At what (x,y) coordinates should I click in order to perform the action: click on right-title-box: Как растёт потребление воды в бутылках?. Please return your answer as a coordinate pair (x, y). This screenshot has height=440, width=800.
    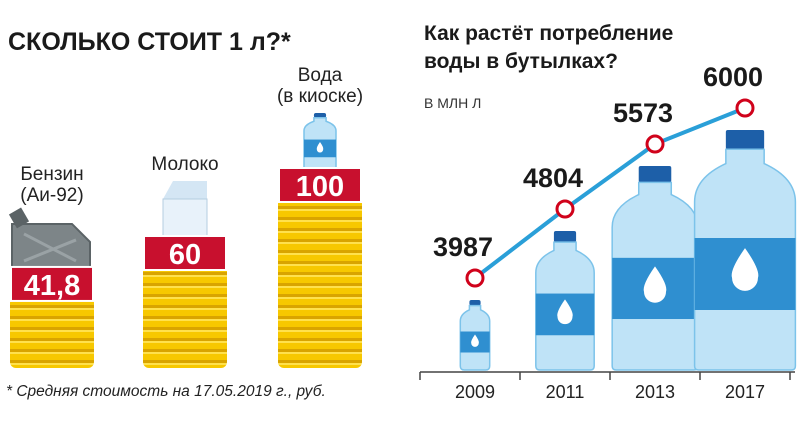
    Looking at the image, I should click on (549, 47).